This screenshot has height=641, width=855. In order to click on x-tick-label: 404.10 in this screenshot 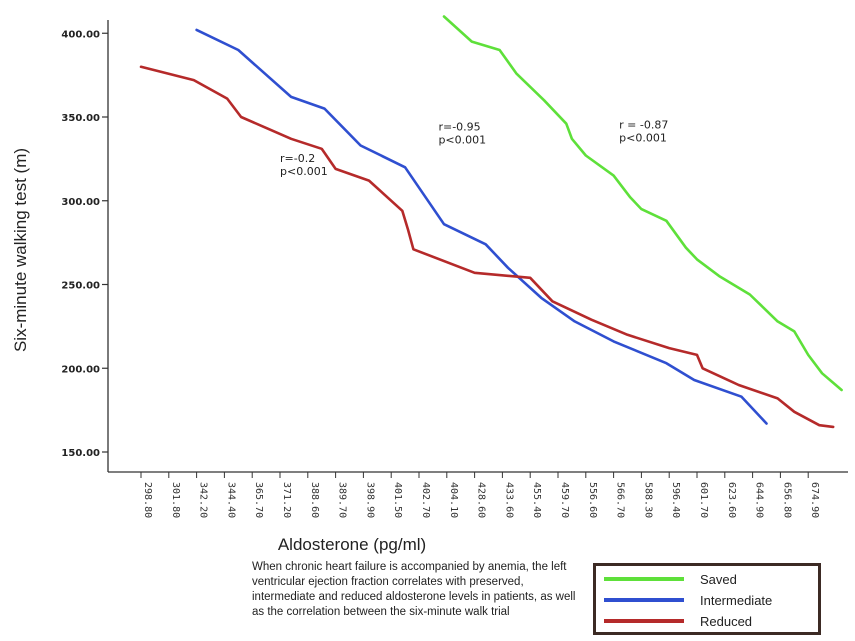, I will do `click(453, 500)`.